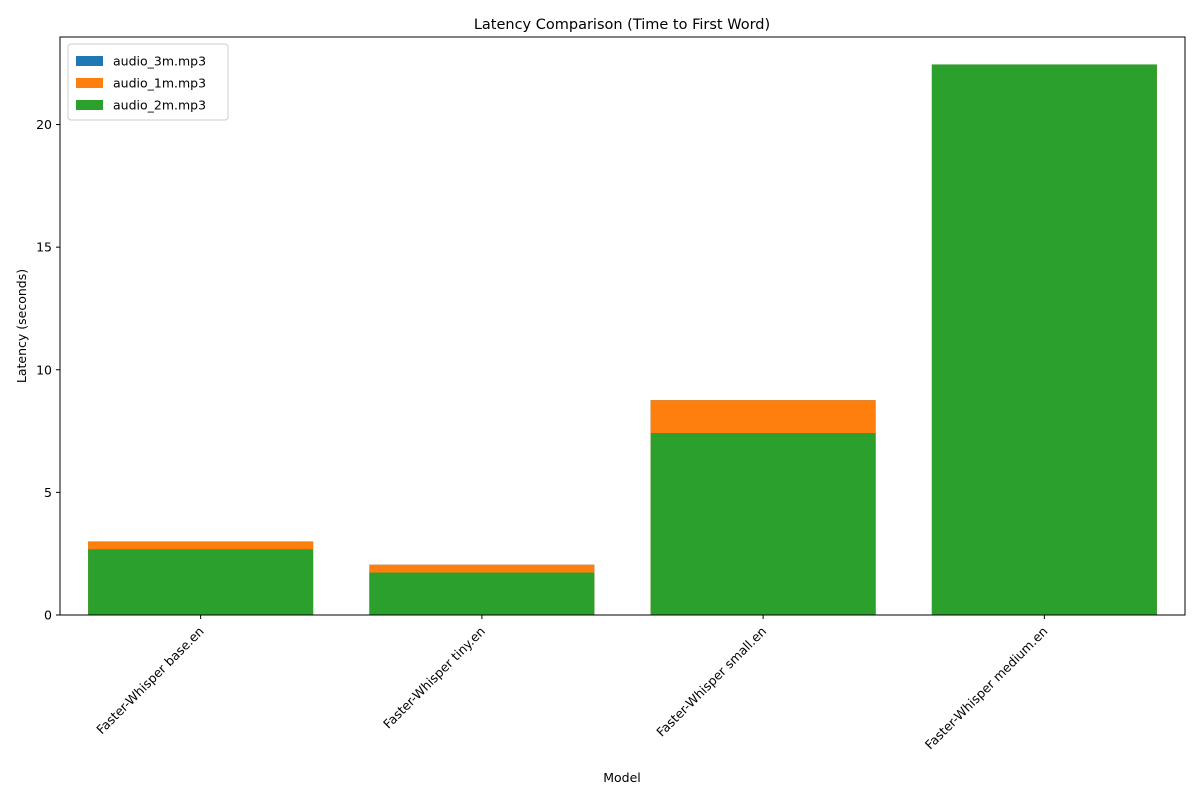 Image resolution: width=1200 pixels, height=804 pixels. I want to click on legend-label: audio_2m.mp3, so click(159, 105).